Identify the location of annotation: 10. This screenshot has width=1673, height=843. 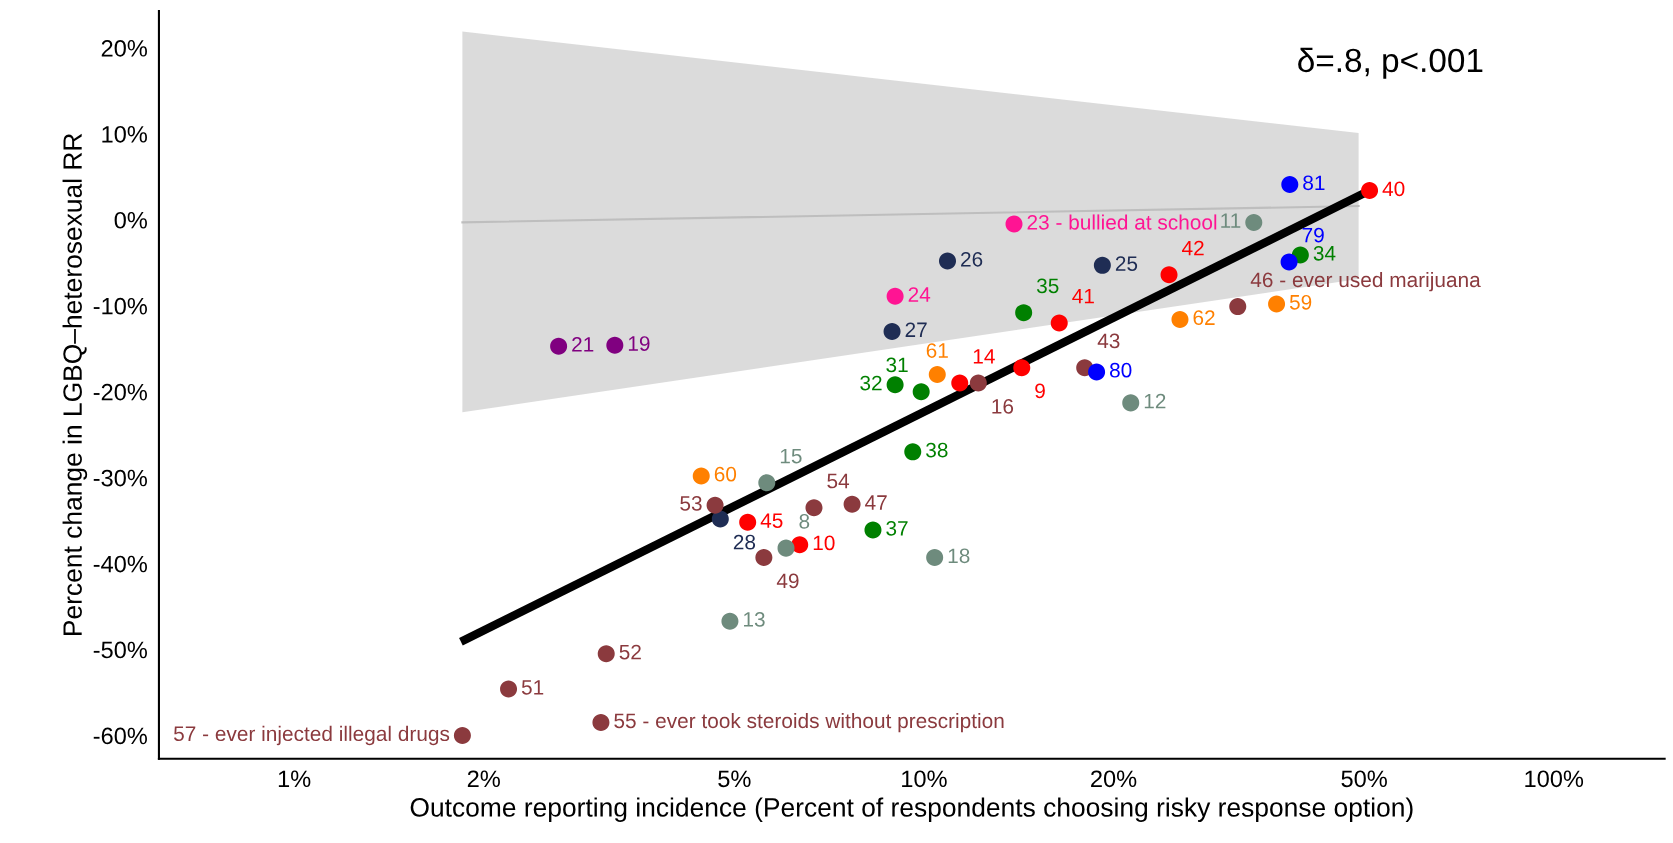
(824, 543).